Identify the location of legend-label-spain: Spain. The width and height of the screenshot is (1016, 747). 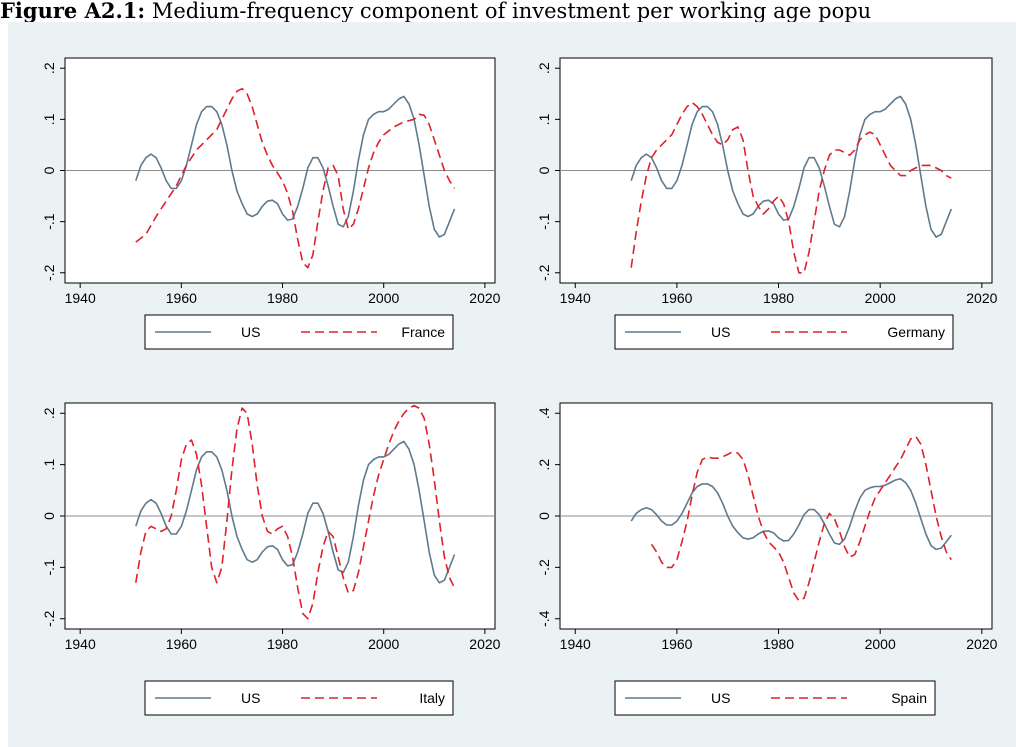
(909, 698).